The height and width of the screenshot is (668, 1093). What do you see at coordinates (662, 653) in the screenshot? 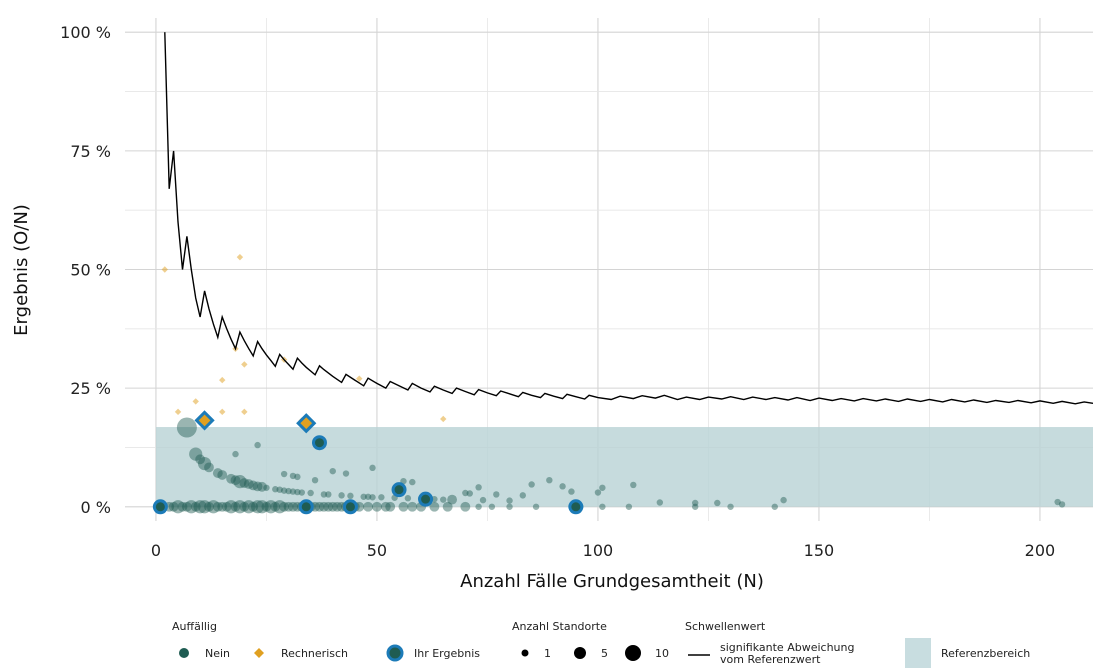
I see `legend-size-10-label: 10` at bounding box center [662, 653].